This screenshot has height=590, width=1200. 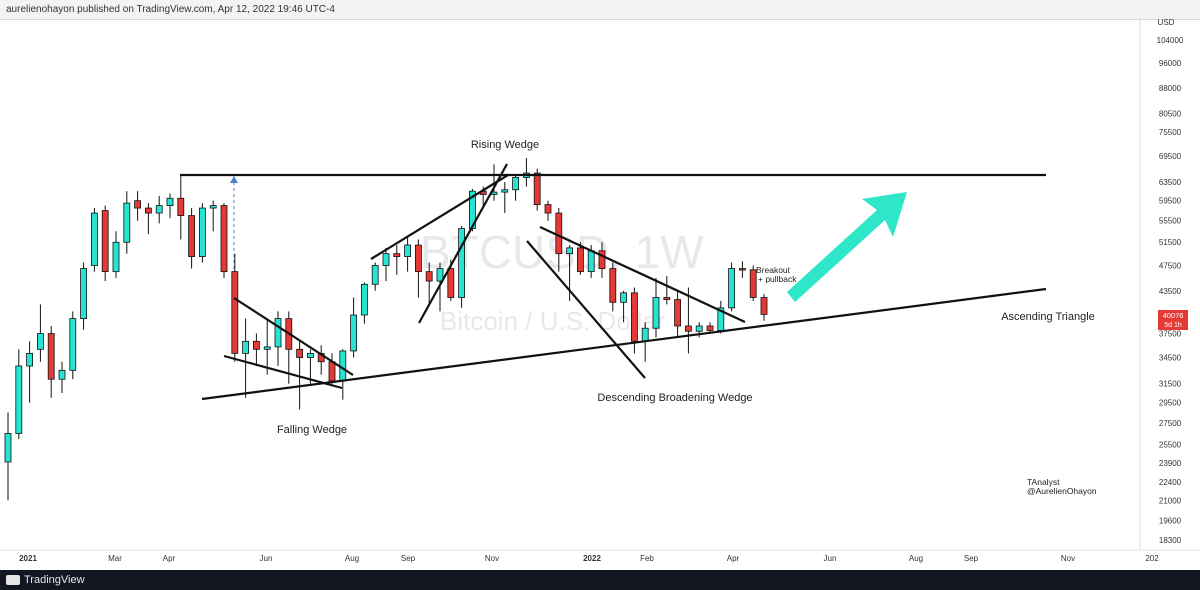 I want to click on falling-wedge-lower-line, so click(x=283, y=372).